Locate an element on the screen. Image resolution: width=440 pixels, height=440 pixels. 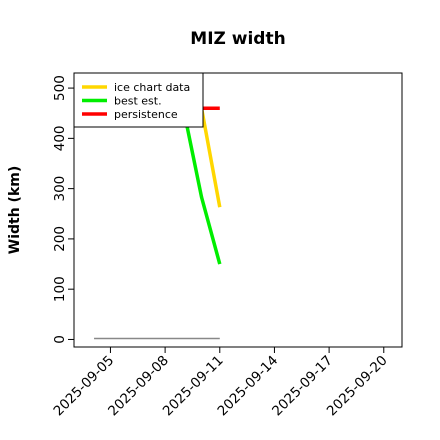
chart-title: MIZ width is located at coordinates (237, 39).